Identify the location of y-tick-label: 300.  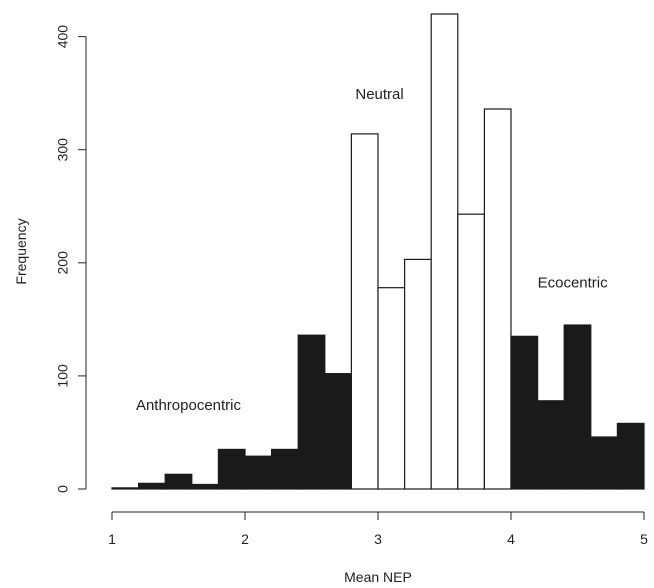
(63, 150).